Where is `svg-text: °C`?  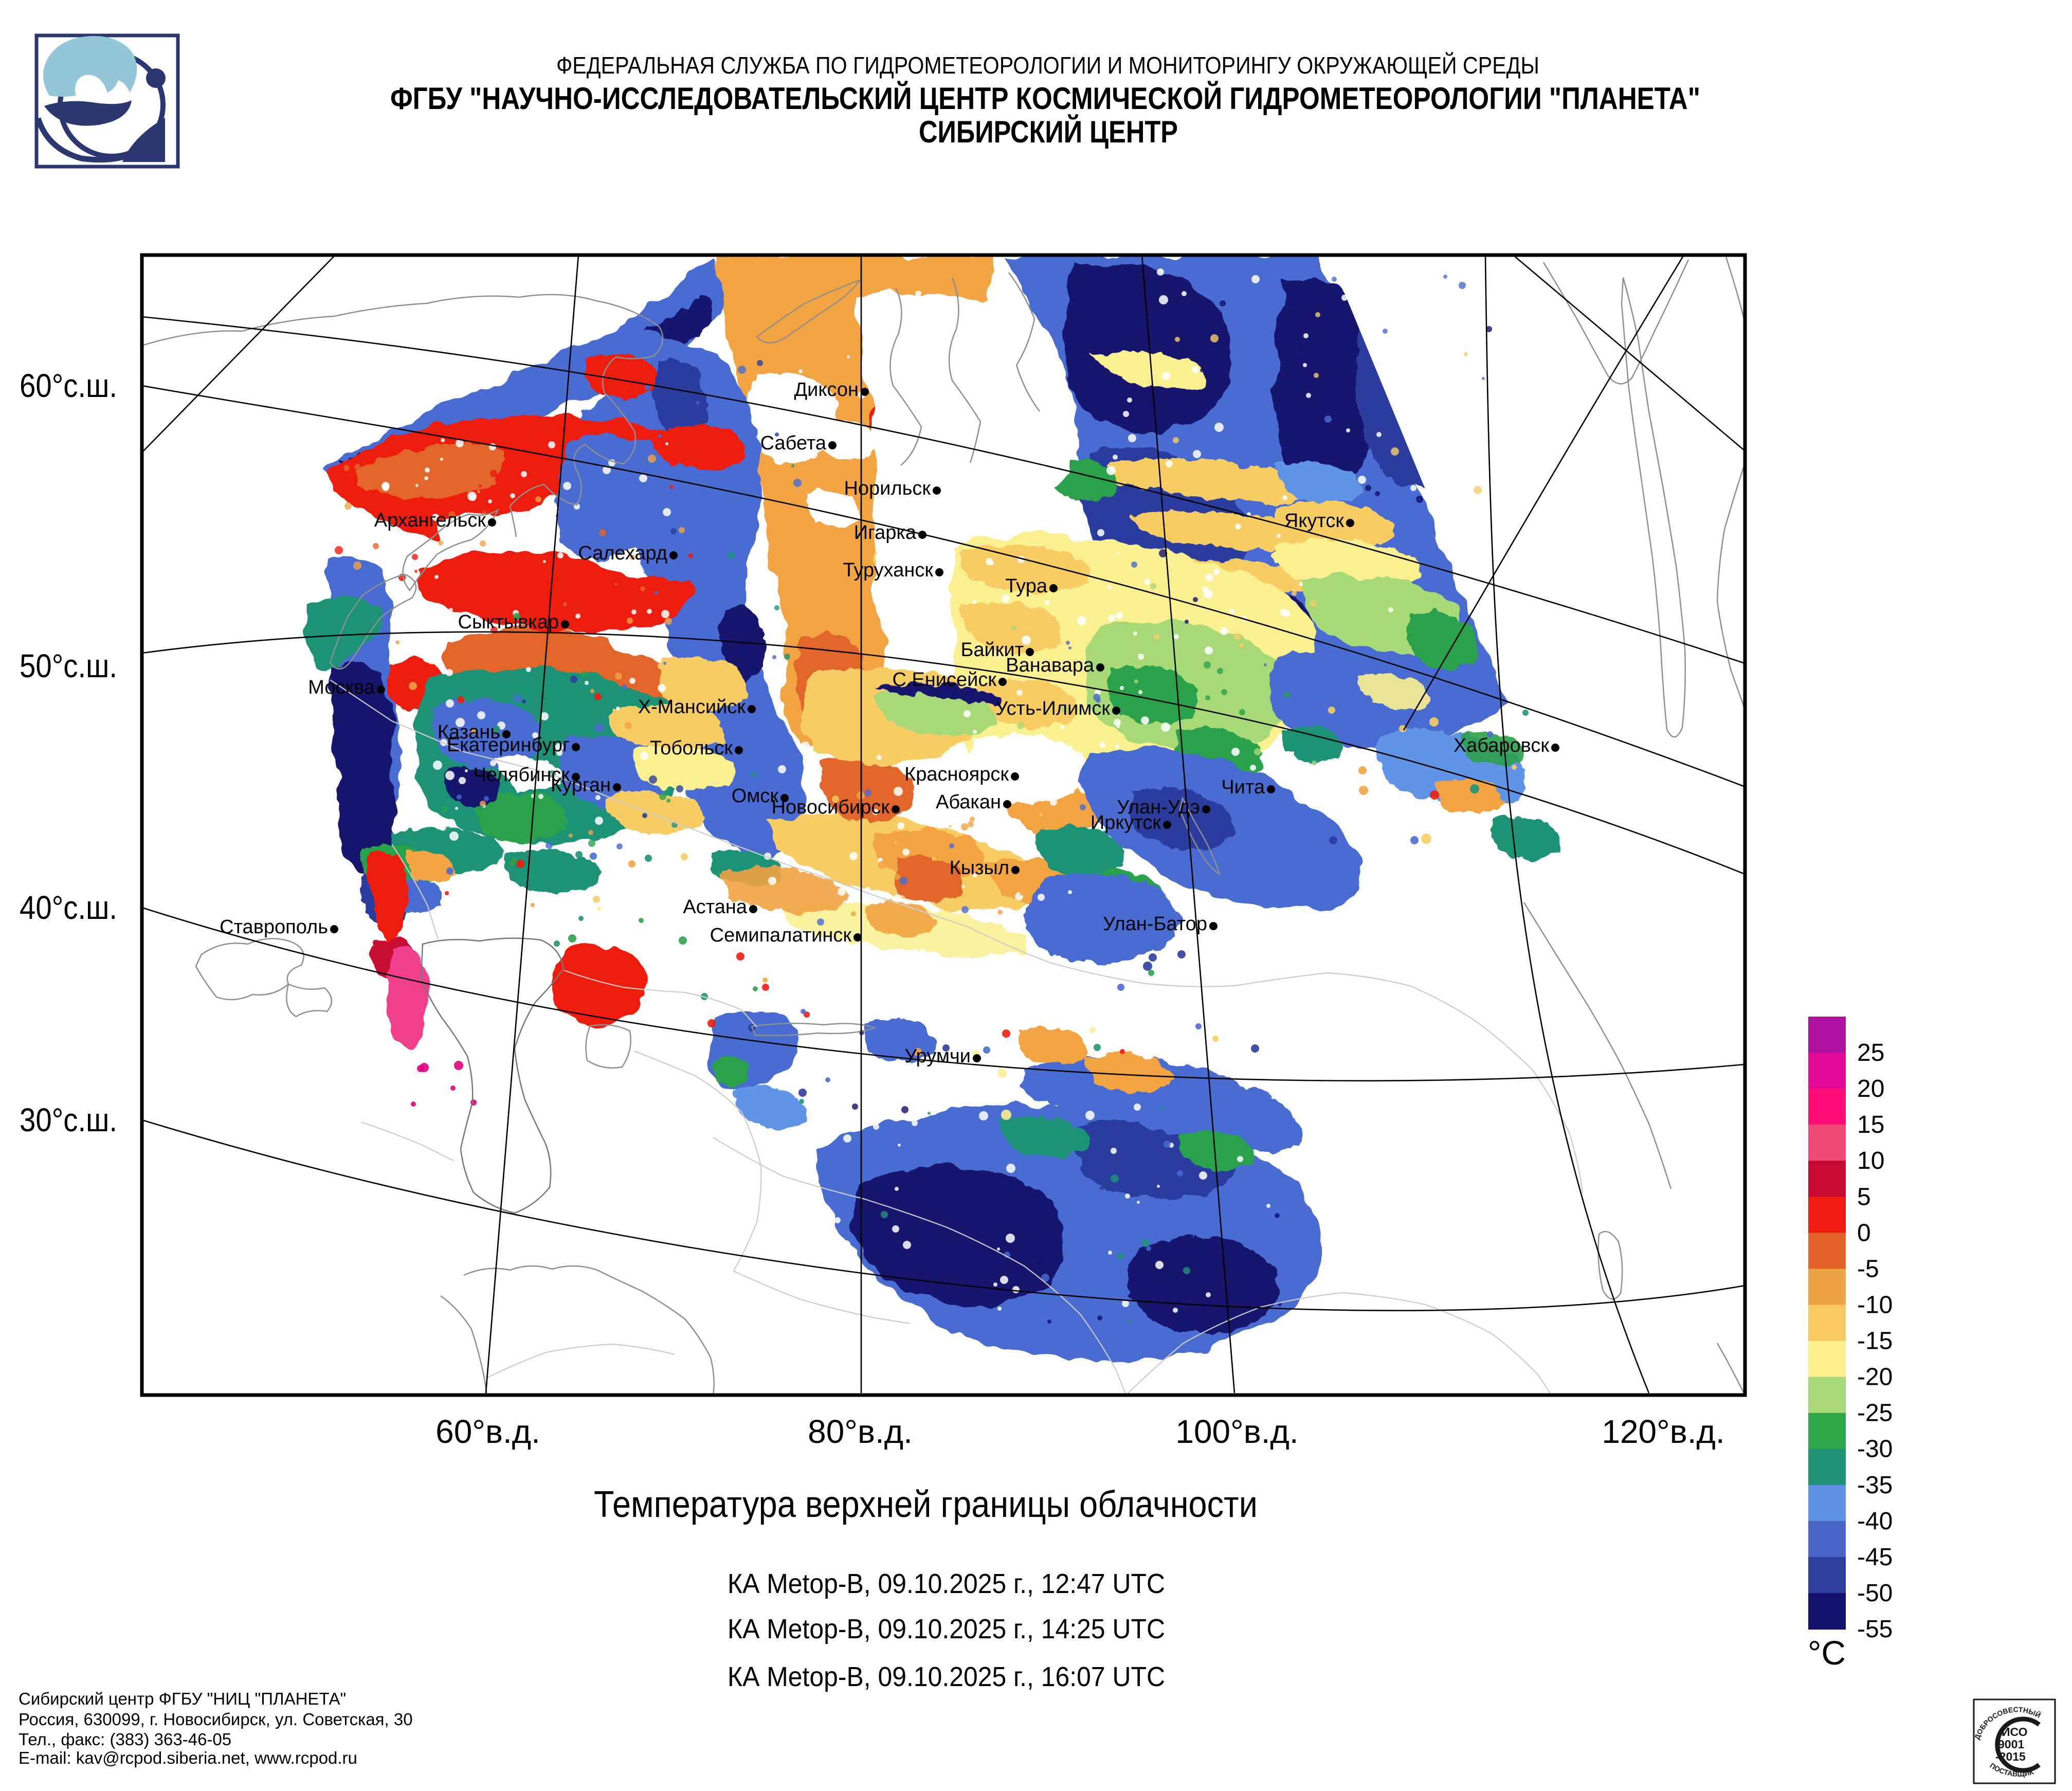
svg-text: °C is located at coordinates (1827, 1653).